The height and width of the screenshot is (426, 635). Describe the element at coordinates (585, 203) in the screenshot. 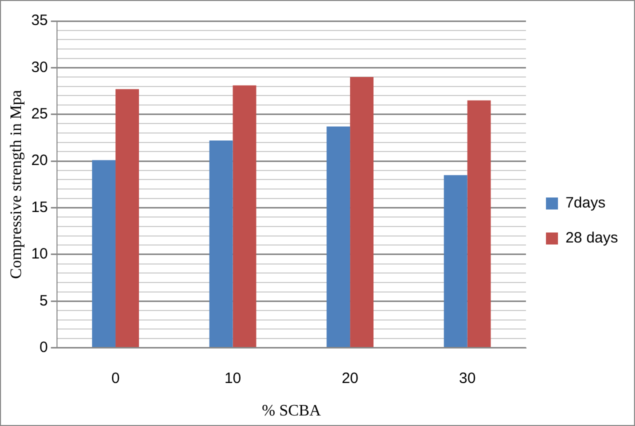

I see `legend-label: 7days` at that location.